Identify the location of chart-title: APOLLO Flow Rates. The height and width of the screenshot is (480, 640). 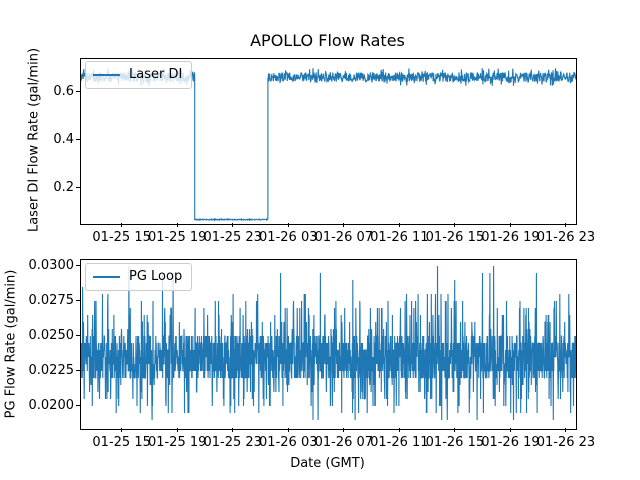
(327, 40).